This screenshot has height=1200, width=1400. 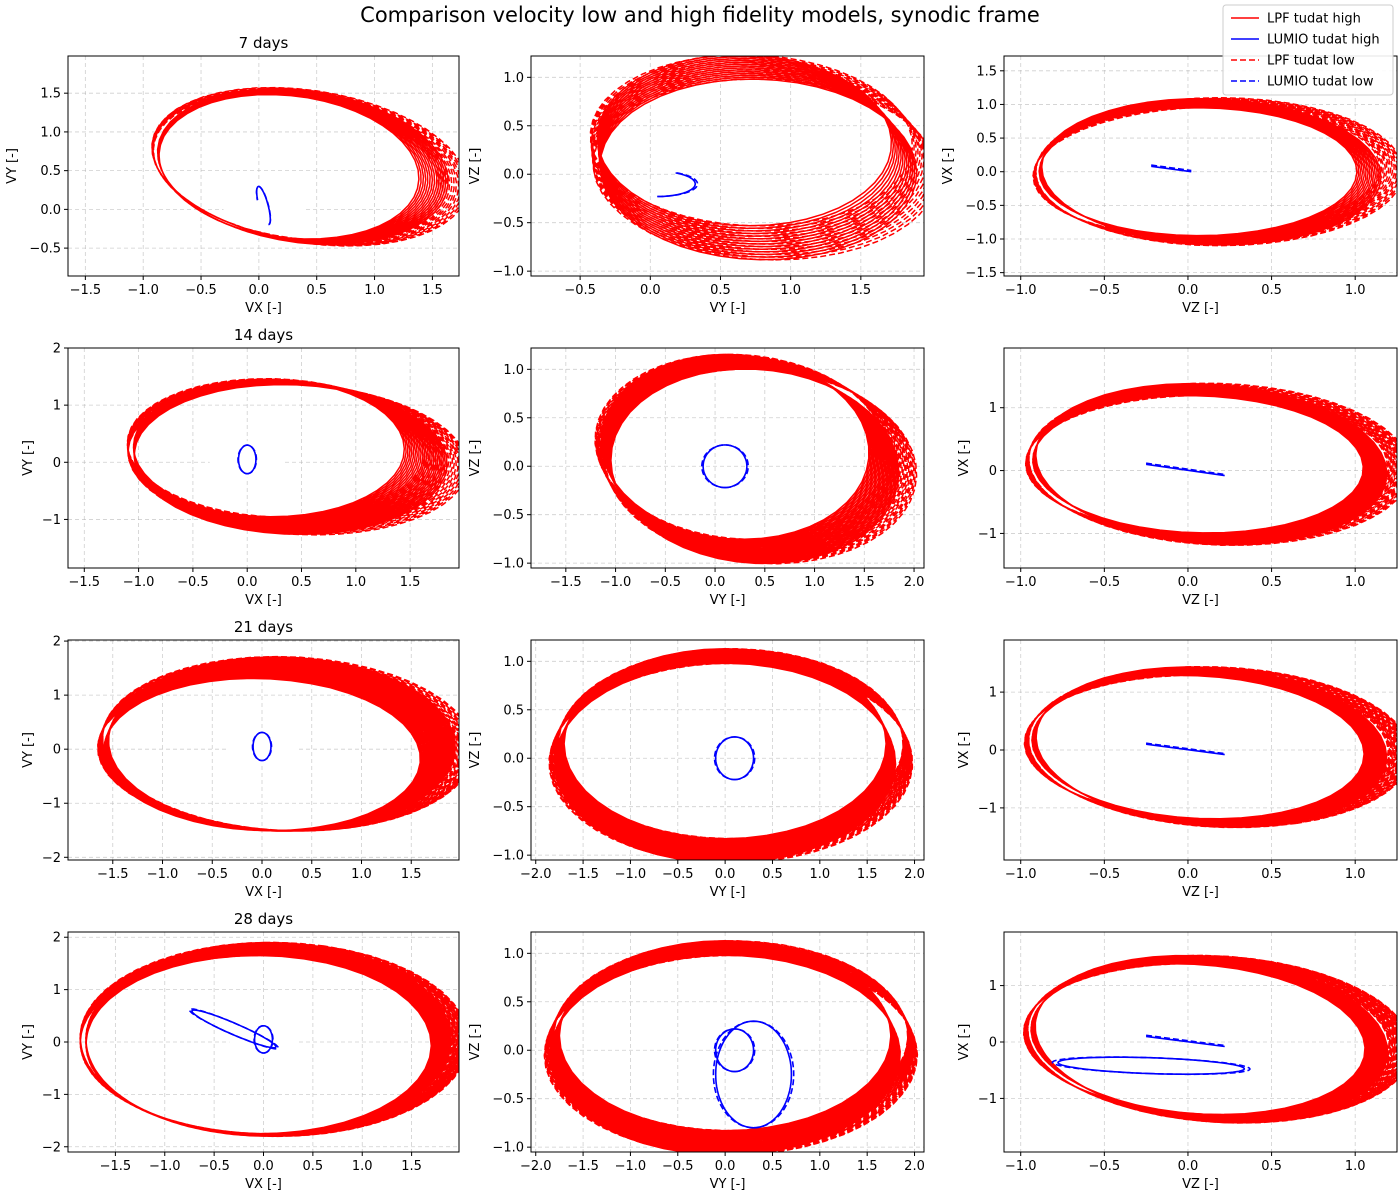 What do you see at coordinates (513, 662) in the screenshot?
I see `y-tick-label: 1.0` at bounding box center [513, 662].